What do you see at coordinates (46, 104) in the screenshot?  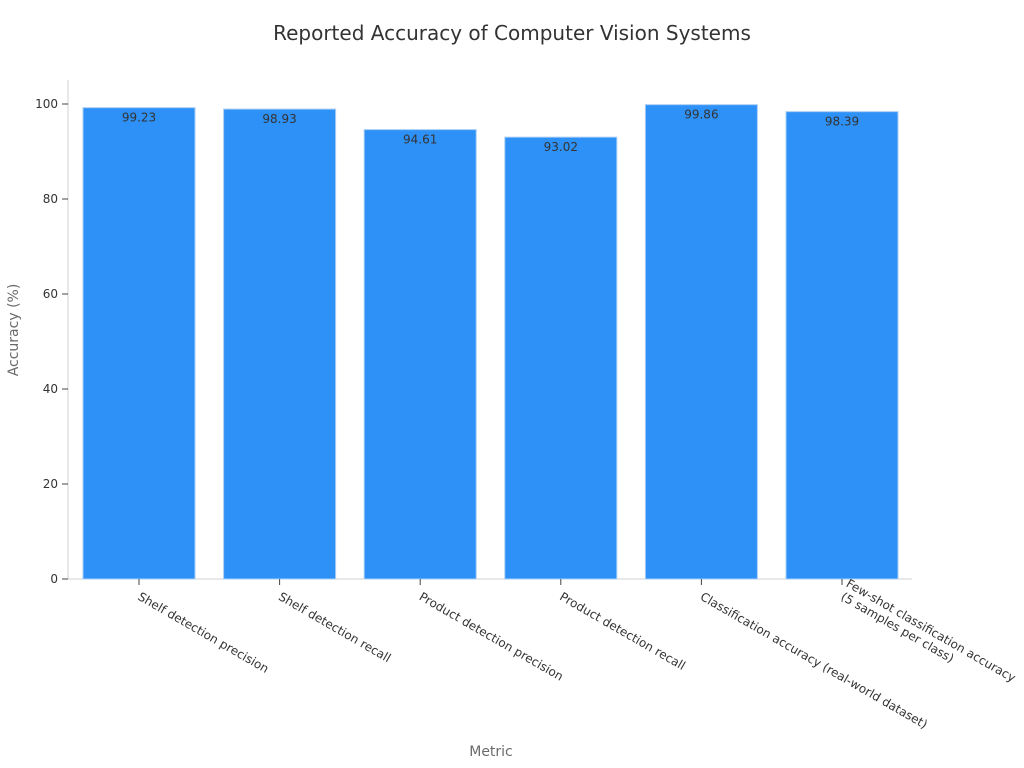 I see `y-tick-label: 100` at bounding box center [46, 104].